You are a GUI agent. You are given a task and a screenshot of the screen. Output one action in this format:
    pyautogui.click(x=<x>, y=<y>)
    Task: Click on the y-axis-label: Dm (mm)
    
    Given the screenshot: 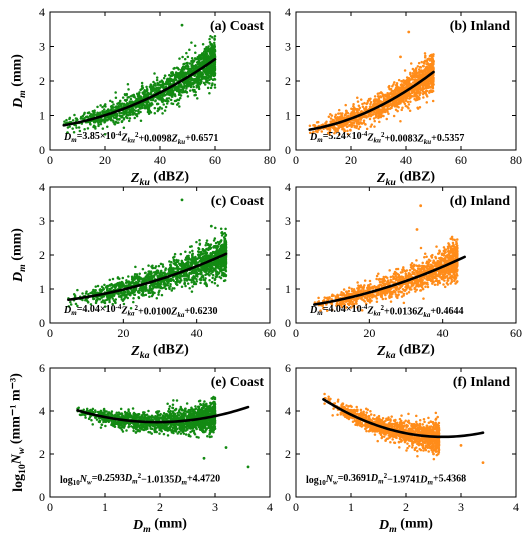 What is the action you would take?
    pyautogui.click(x=19, y=81)
    